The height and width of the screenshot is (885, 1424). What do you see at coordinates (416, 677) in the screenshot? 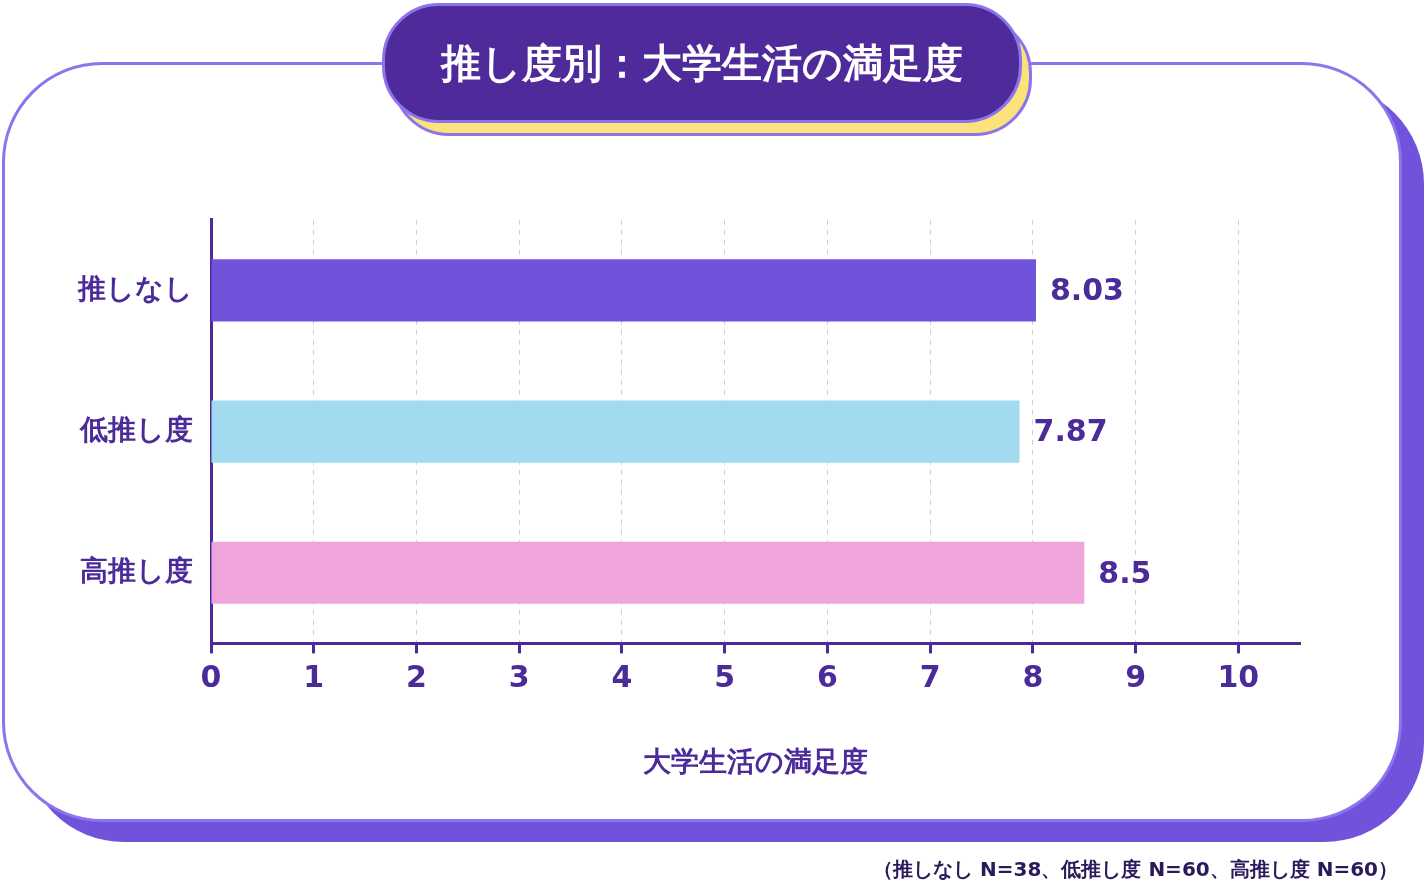
I see `x-tick-label: 2` at bounding box center [416, 677].